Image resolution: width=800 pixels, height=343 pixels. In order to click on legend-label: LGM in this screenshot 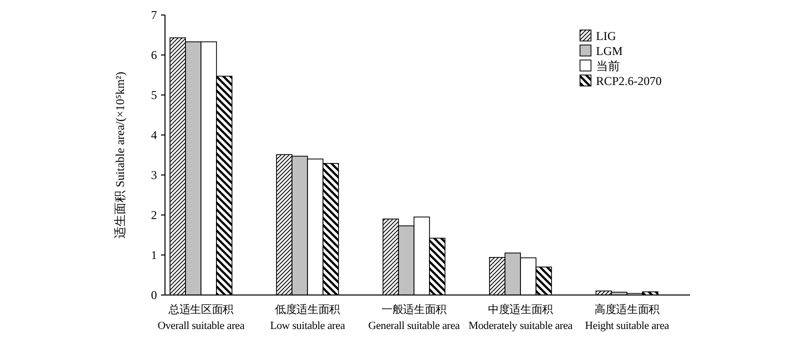, I will do `click(609, 51)`.